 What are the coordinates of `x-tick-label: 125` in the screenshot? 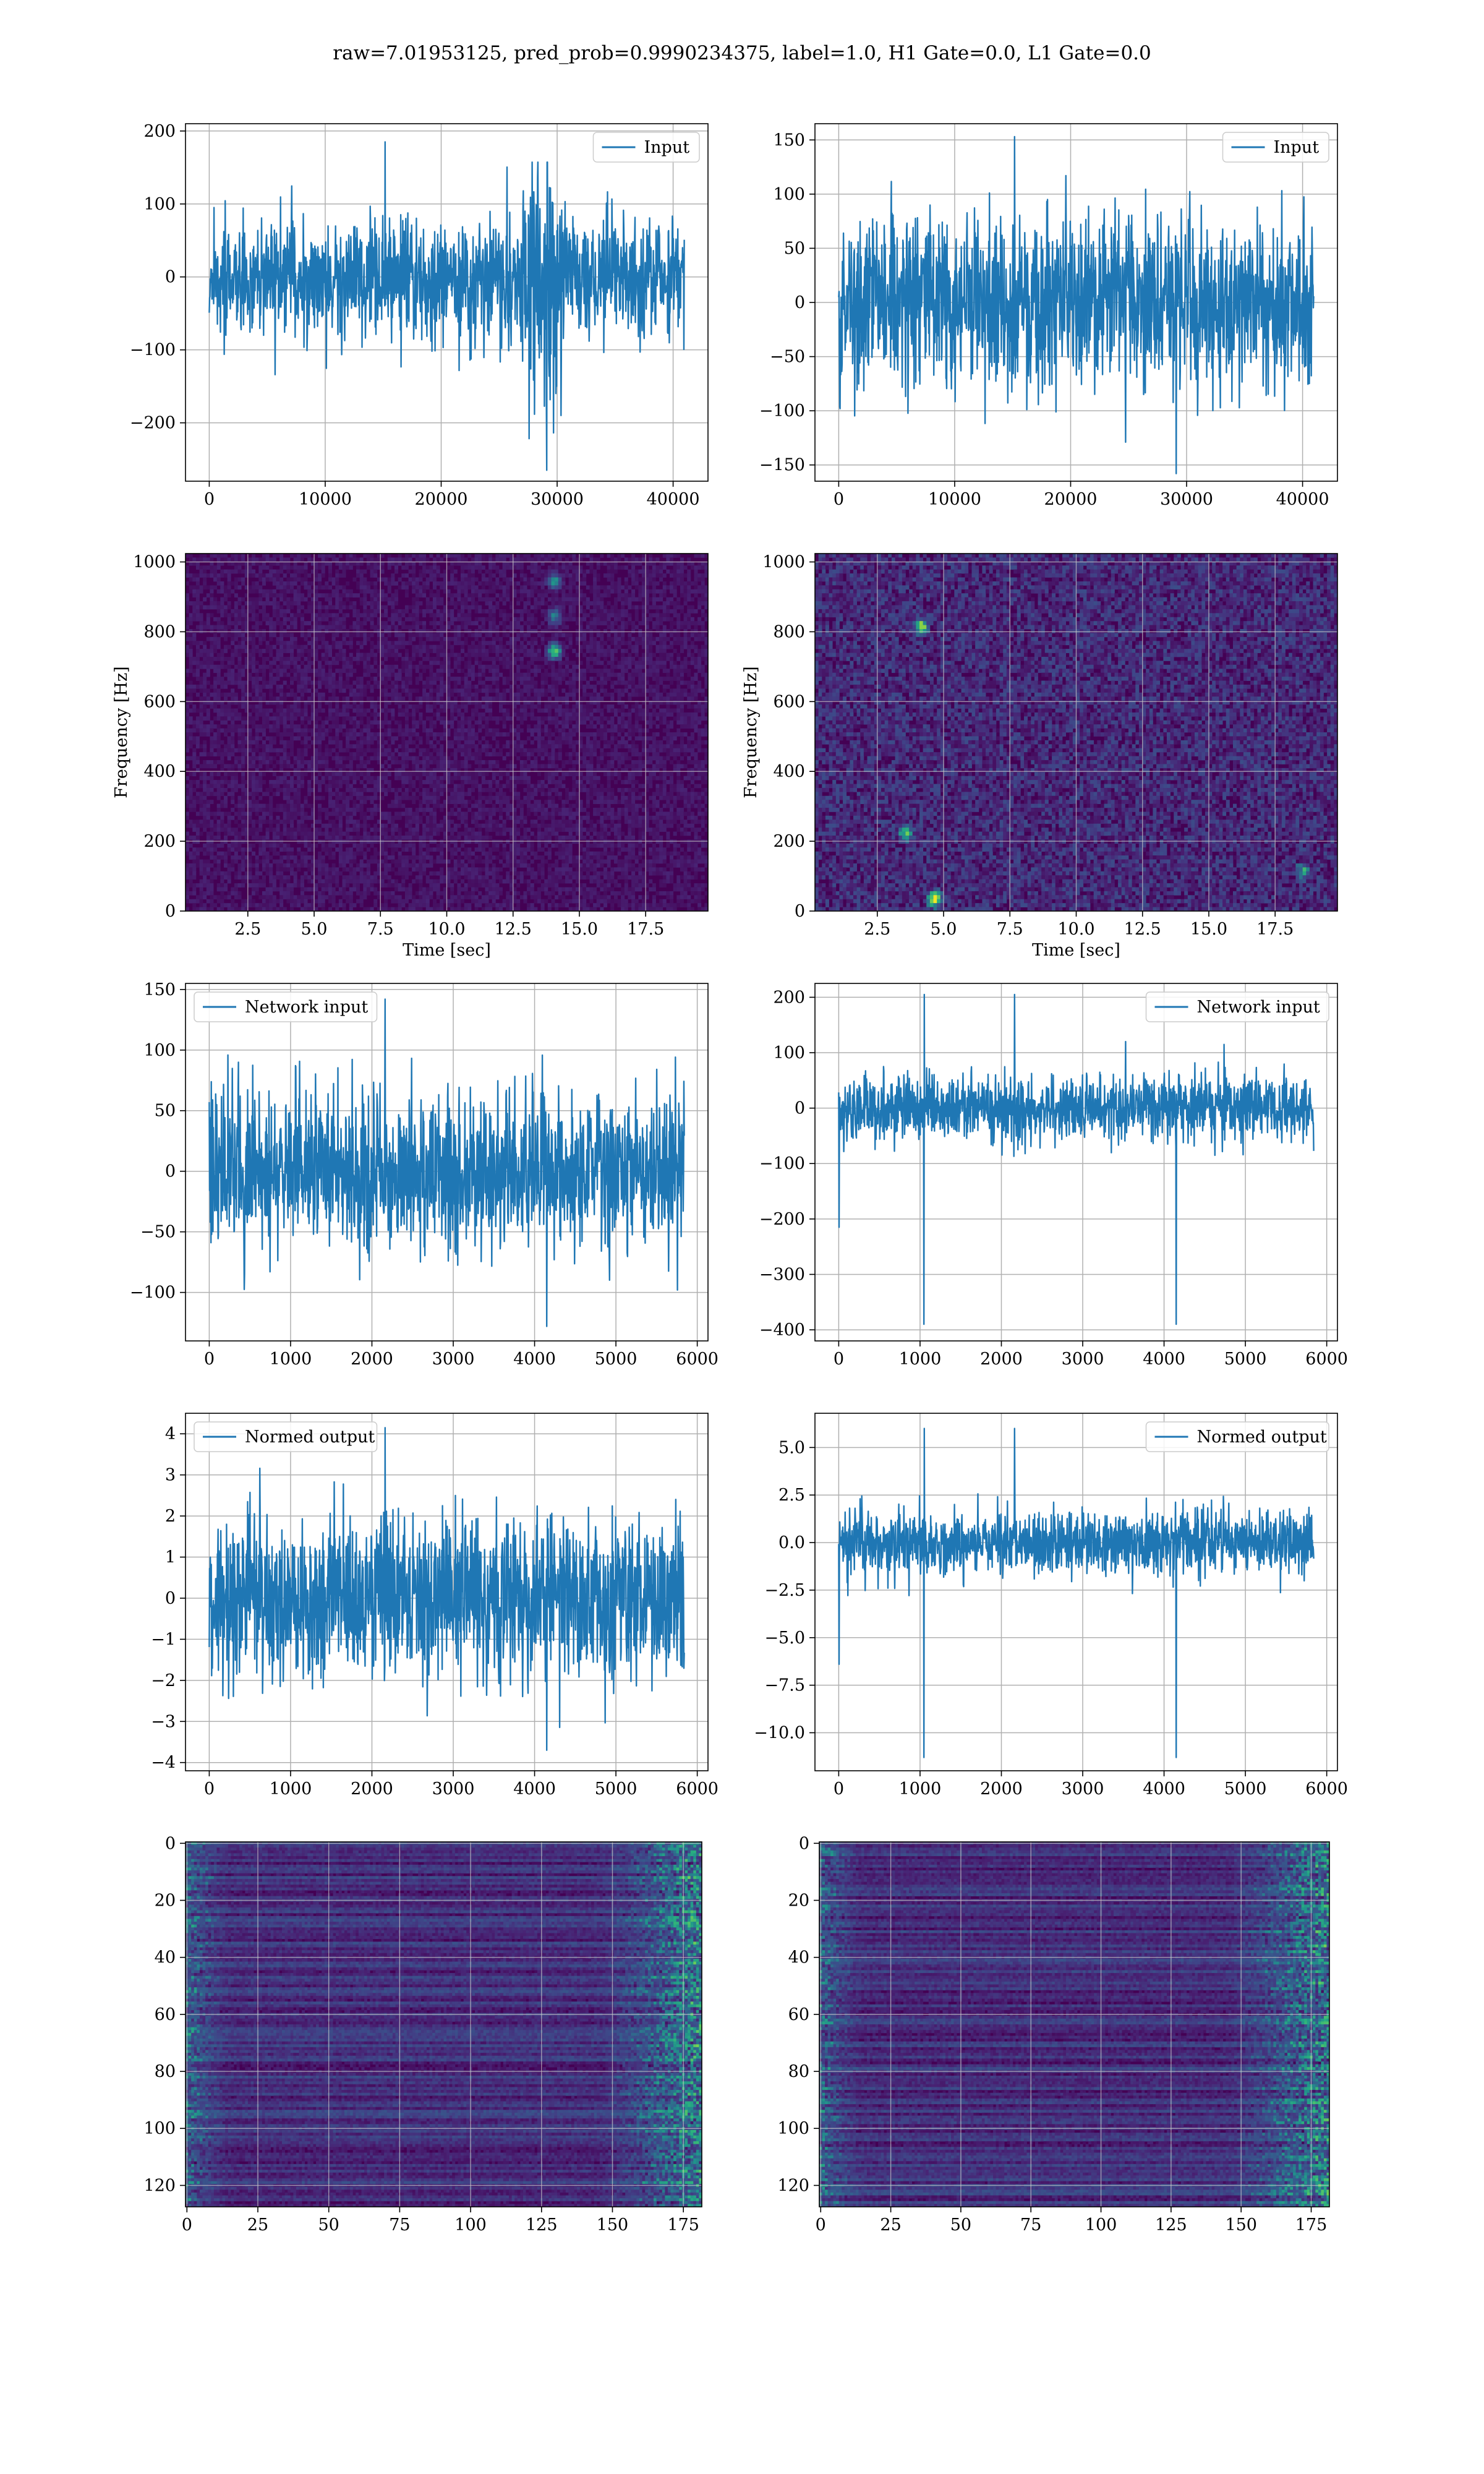 It's located at (1171, 2225).